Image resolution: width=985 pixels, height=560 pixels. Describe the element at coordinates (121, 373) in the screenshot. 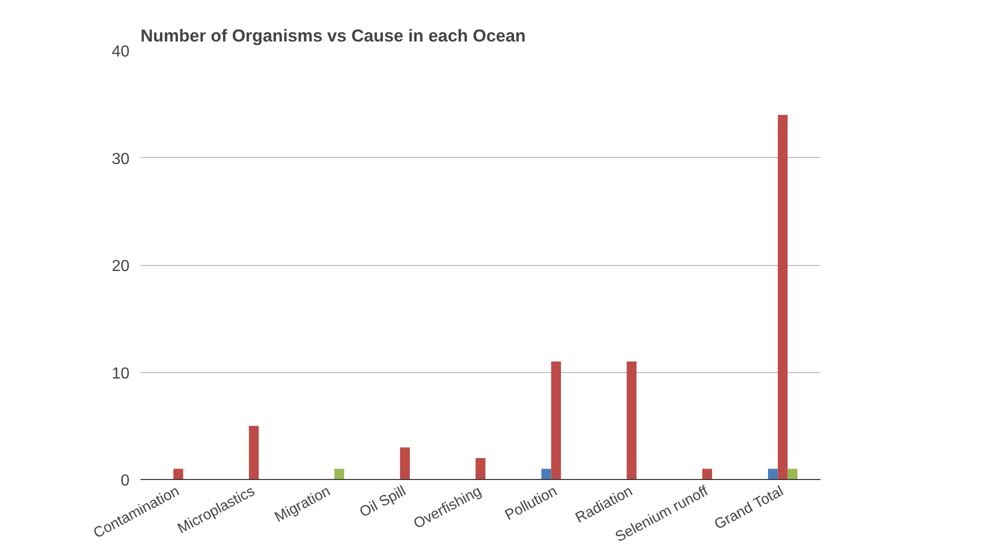

I see `y-tick-label: 10` at that location.